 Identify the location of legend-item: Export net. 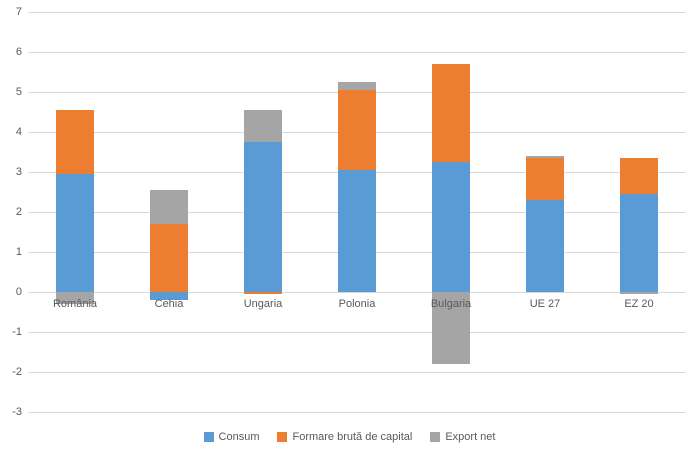
(462, 437).